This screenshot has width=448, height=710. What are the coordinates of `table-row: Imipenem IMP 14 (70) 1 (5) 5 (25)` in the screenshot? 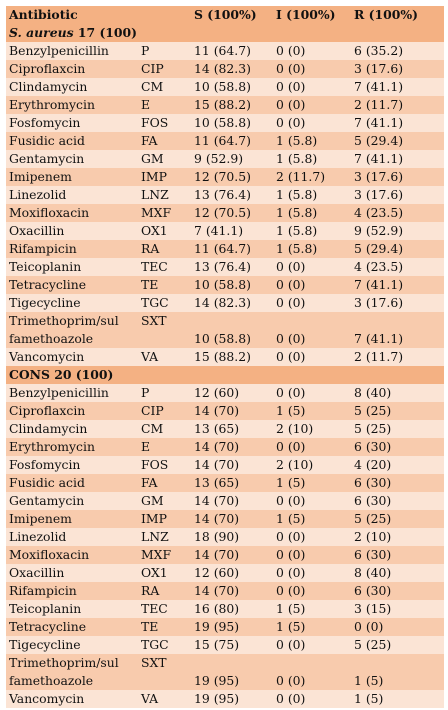 It's located at (225, 519).